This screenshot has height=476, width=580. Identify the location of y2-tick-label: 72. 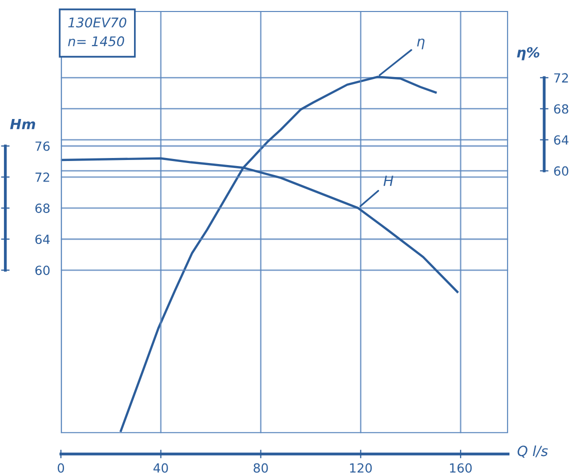
(561, 77).